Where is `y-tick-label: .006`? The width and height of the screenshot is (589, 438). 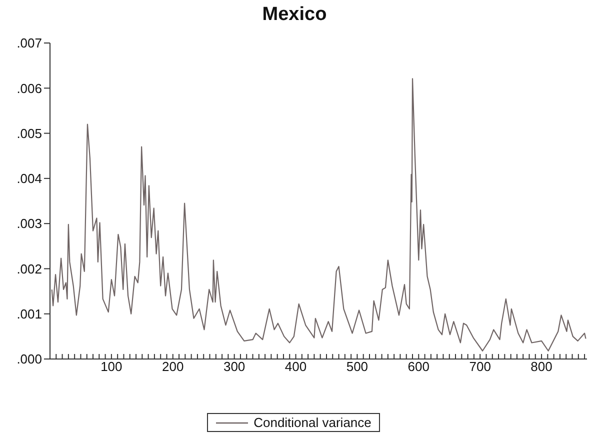 y-tick-label: .006 is located at coordinates (29, 88).